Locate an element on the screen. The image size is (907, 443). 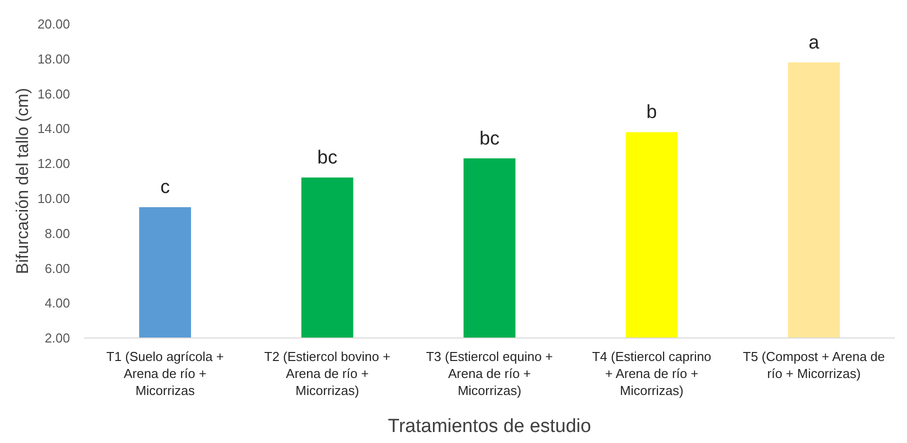
x-tick-label: T2 (Estiercol bovino + Arena de río + Micorrizas) is located at coordinates (327, 373).